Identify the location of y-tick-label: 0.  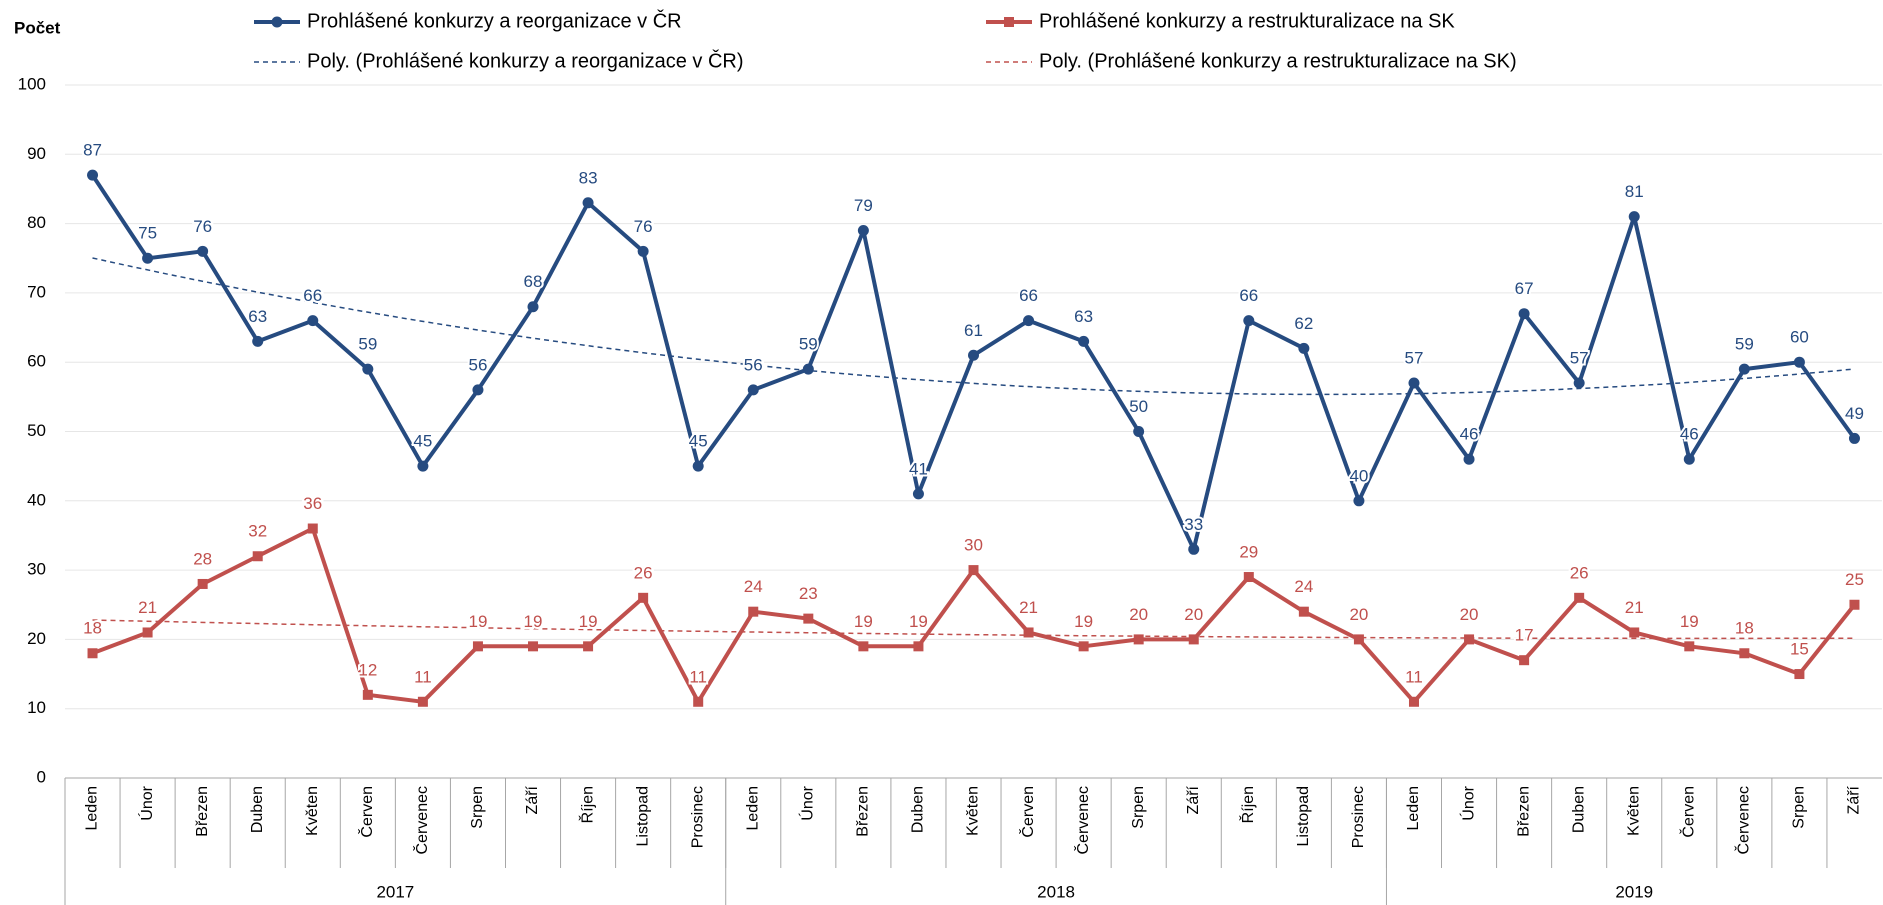
(41, 776).